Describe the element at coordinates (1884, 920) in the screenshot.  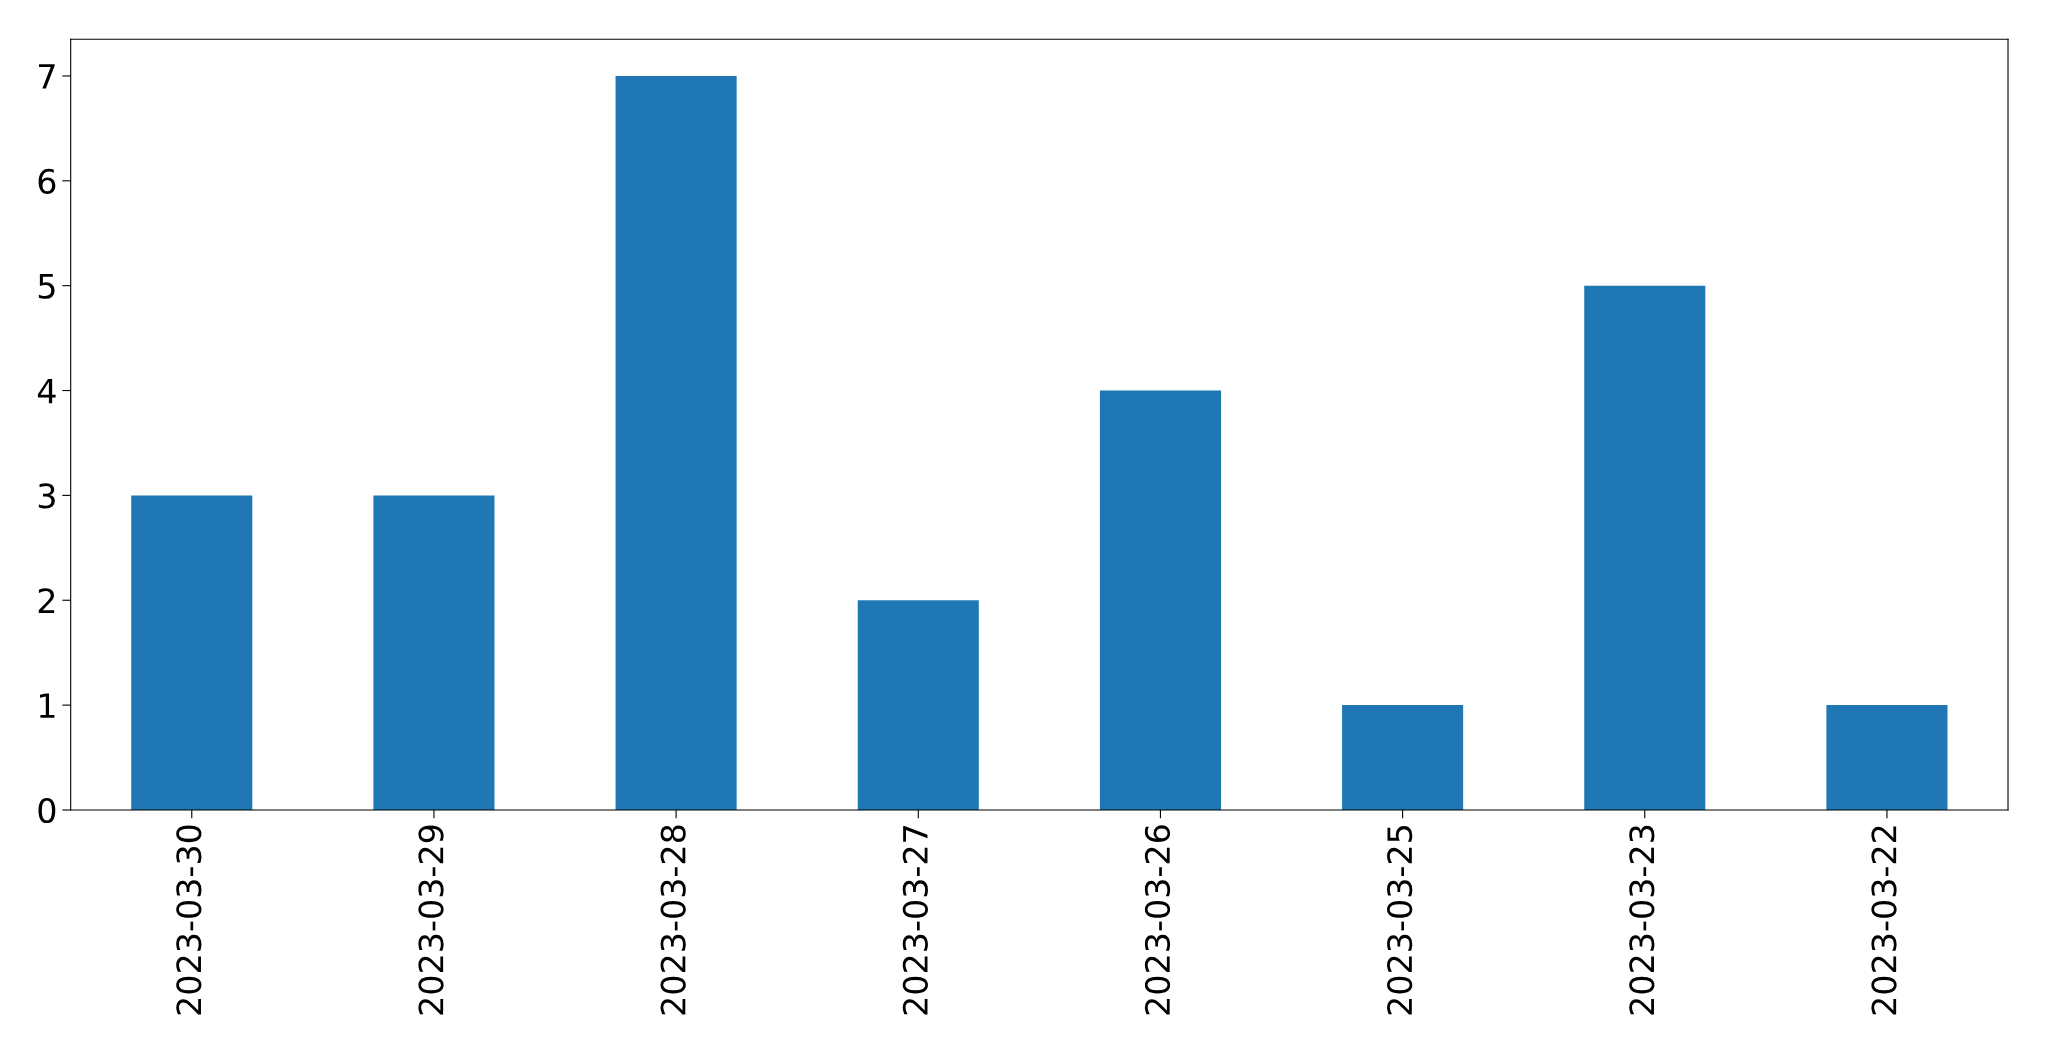
I see `x-tick-label: 2023-03-22` at that location.